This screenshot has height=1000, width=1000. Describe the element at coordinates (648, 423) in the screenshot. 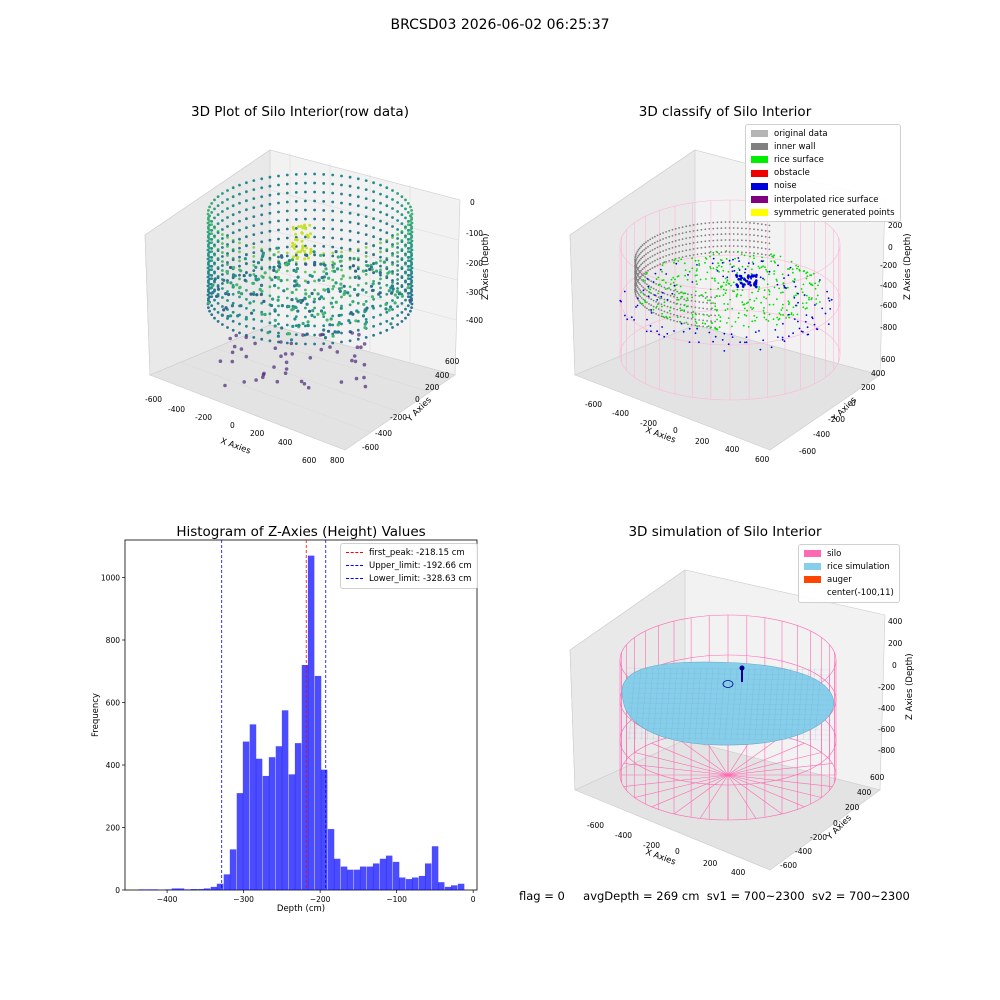

I see `svg-text: -200` at that location.